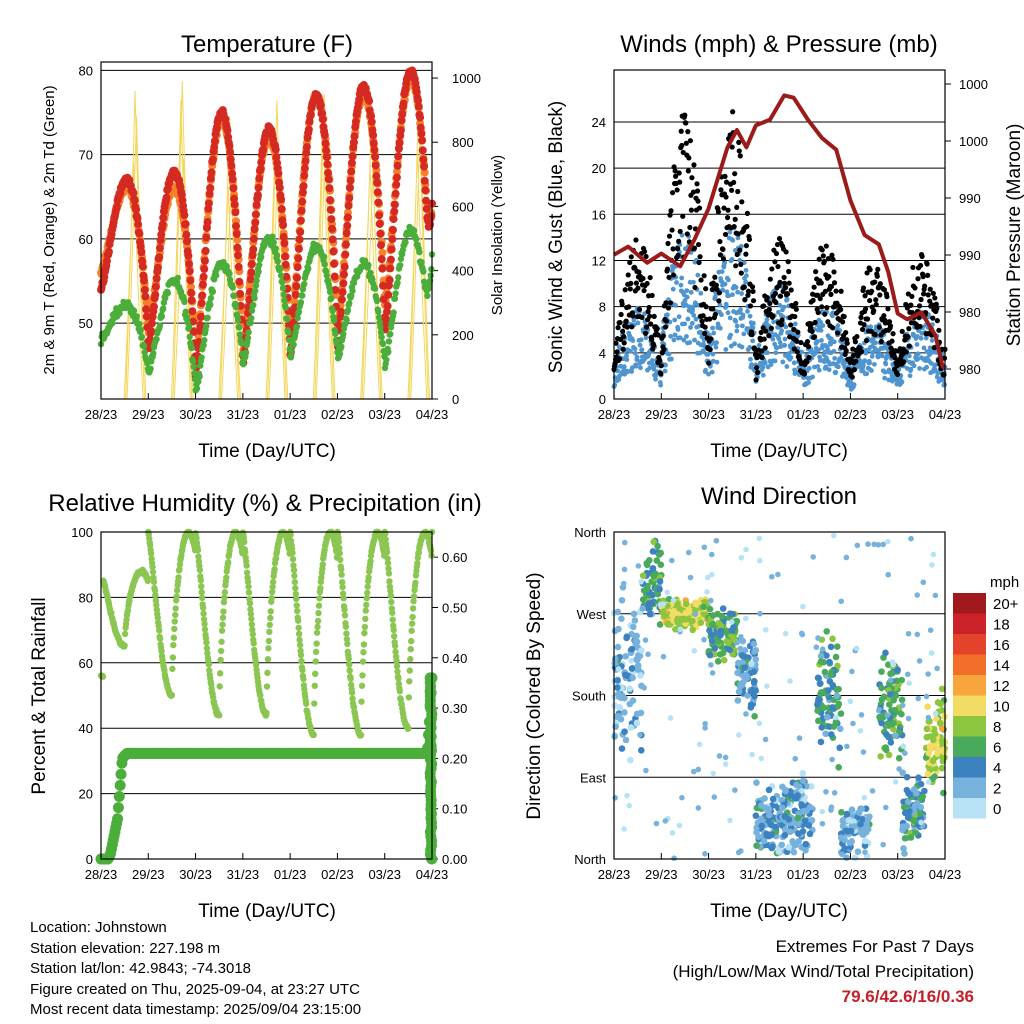 The height and width of the screenshot is (1024, 1024). What do you see at coordinates (592, 614) in the screenshot?
I see `direction-ytick-label: West` at bounding box center [592, 614].